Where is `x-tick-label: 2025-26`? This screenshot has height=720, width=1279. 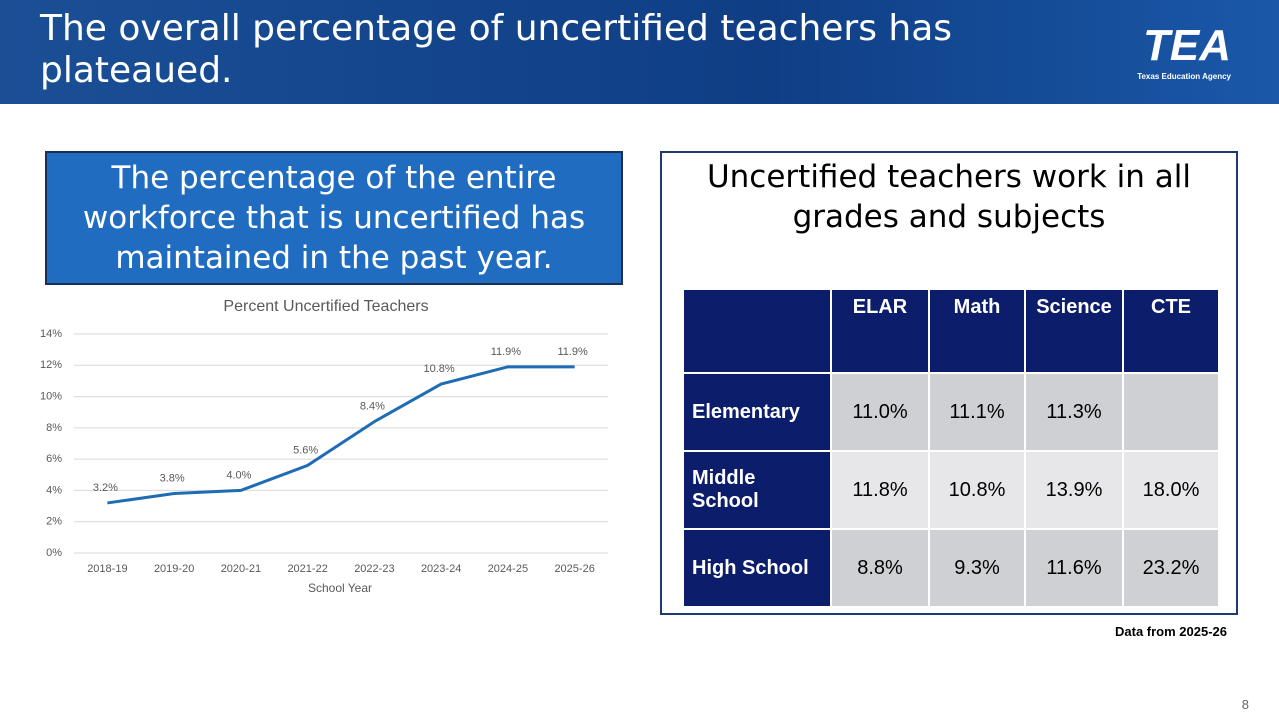
x-tick-label: 2025-26 is located at coordinates (574, 569).